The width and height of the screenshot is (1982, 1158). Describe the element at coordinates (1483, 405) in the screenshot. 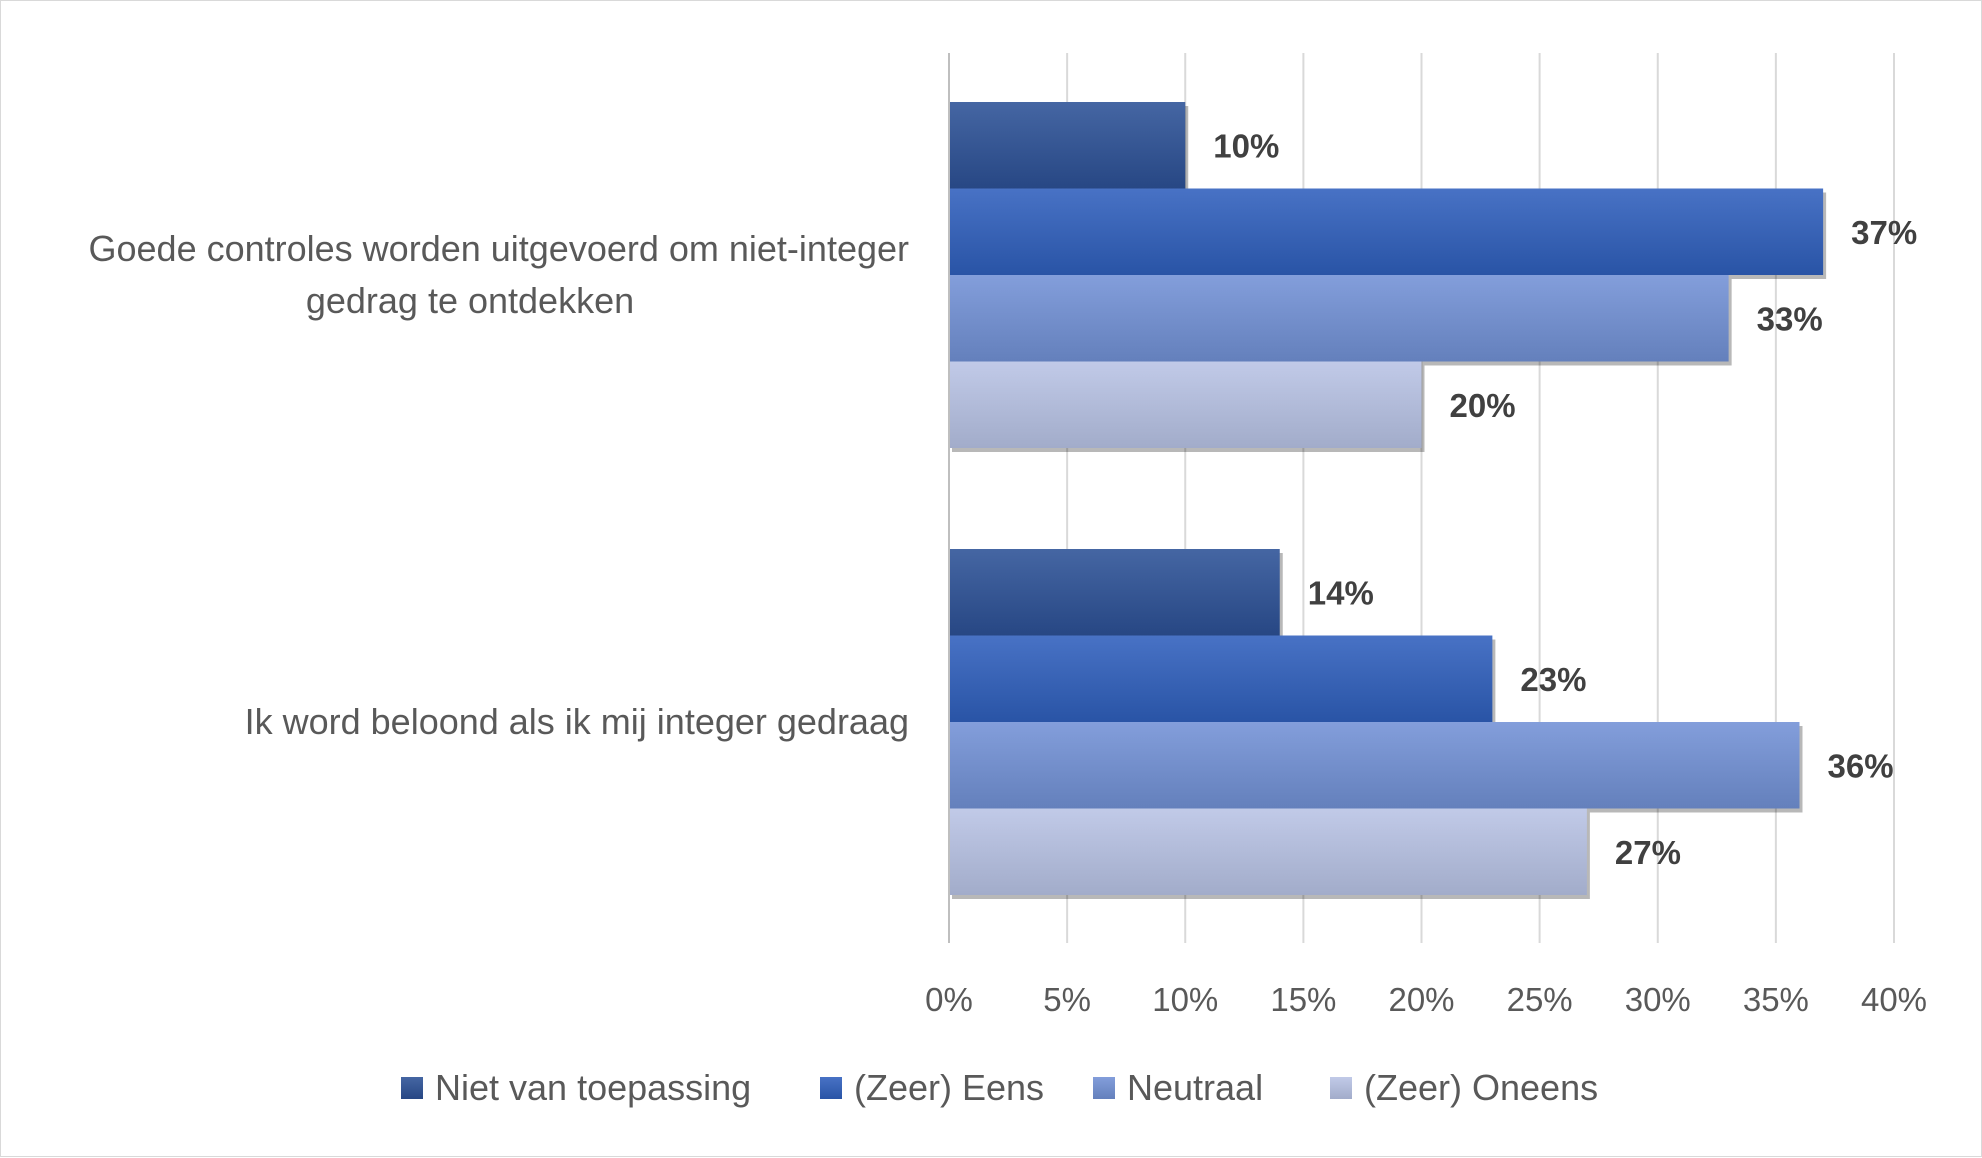

I see `data-label: 20%` at that location.